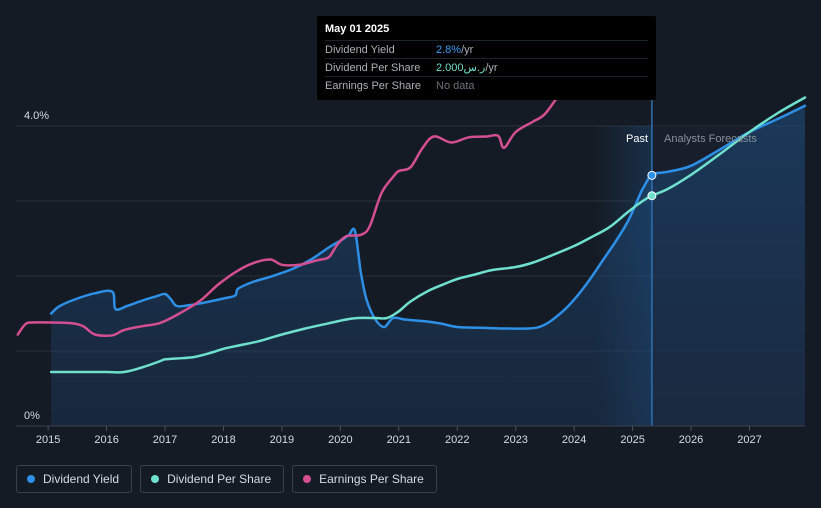  What do you see at coordinates (486, 49) in the screenshot?
I see `tooltip-row-dividend-yield: Dividend Yield 2.8% /yr` at bounding box center [486, 49].